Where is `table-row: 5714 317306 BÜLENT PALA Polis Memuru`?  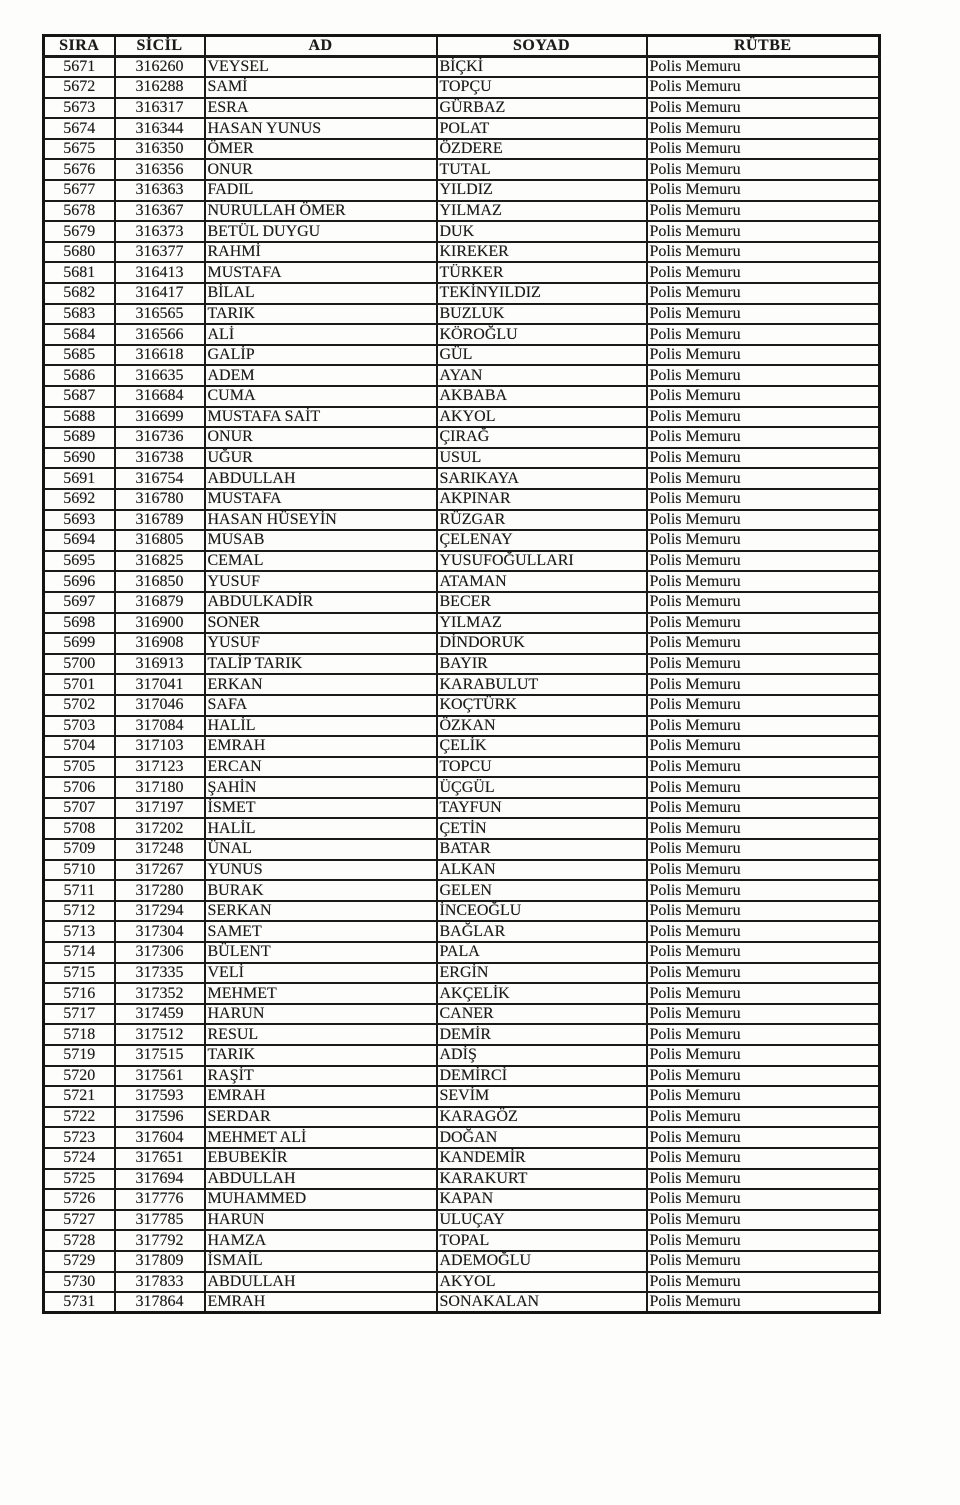 table-row: 5714 317306 BÜLENT PALA Polis Memuru is located at coordinates (461, 952).